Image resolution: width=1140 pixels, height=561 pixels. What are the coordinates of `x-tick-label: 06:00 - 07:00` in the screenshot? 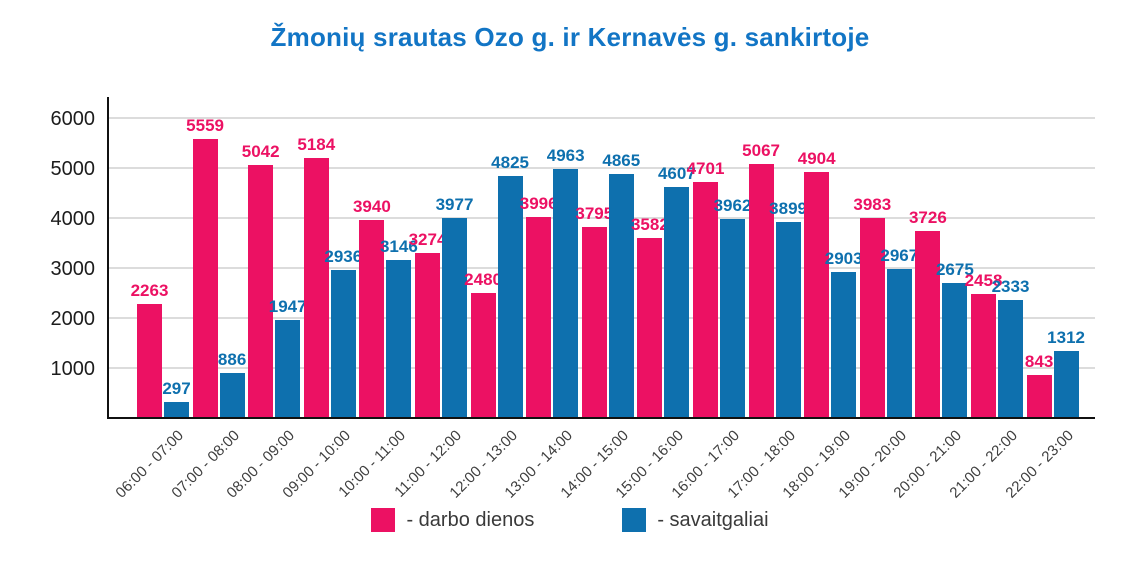 It's located at (150, 464).